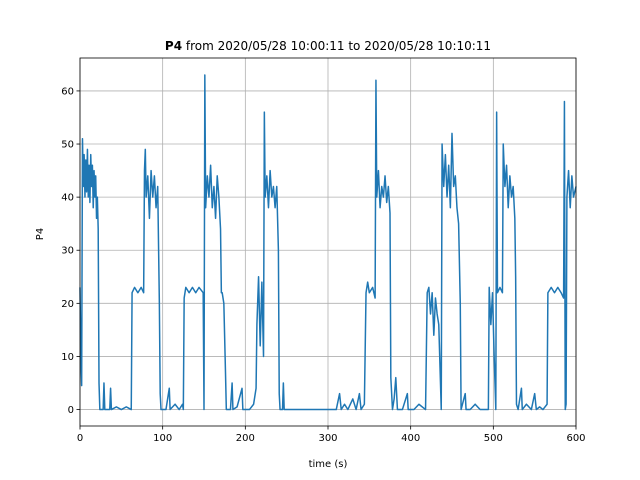 This screenshot has width=640, height=480. Describe the element at coordinates (410, 438) in the screenshot. I see `x-tick-label: 400` at that location.